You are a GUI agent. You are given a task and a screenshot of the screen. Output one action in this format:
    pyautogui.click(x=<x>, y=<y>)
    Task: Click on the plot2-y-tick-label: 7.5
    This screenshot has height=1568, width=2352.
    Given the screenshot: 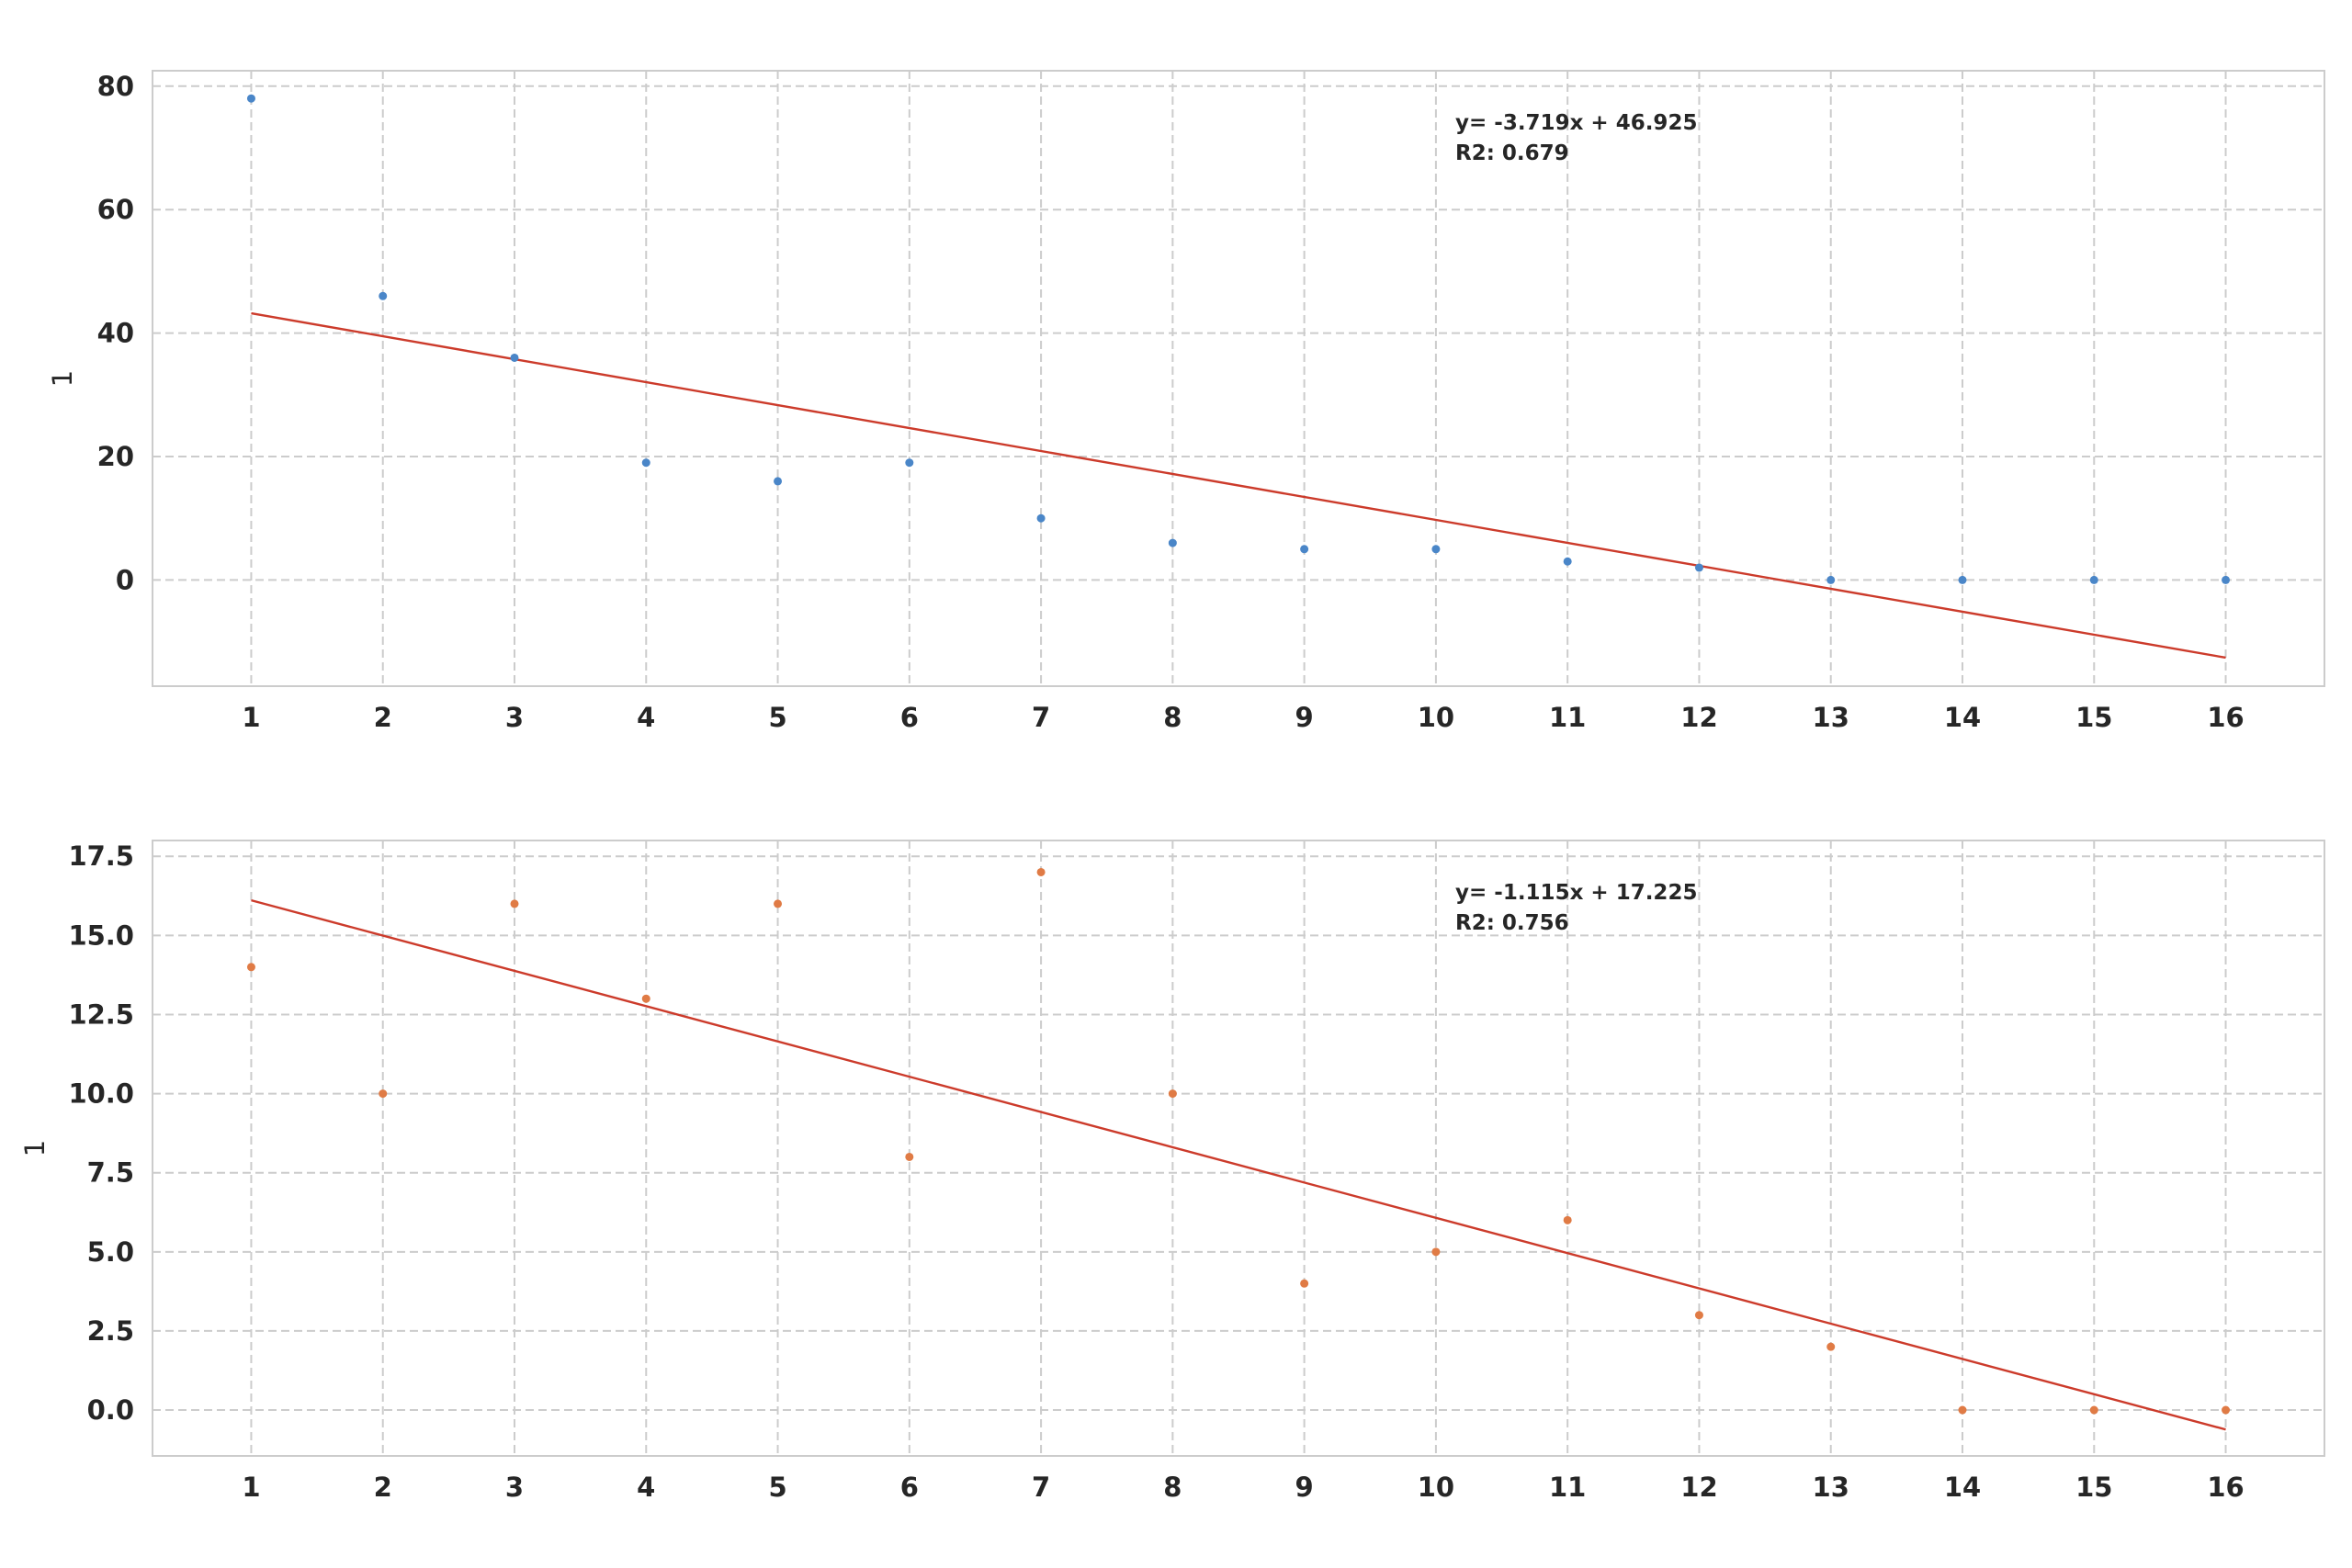 What is the action you would take?
    pyautogui.click(x=110, y=1173)
    